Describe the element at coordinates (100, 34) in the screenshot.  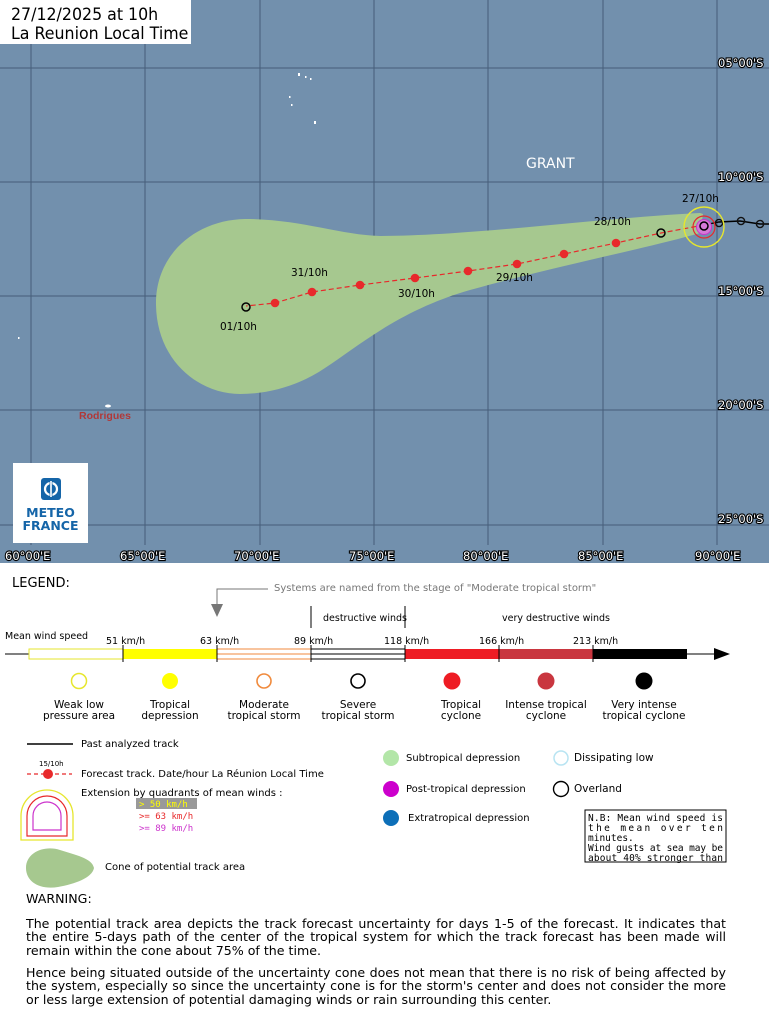
I see `issue-timezone: La Reunion Local Time` at that location.